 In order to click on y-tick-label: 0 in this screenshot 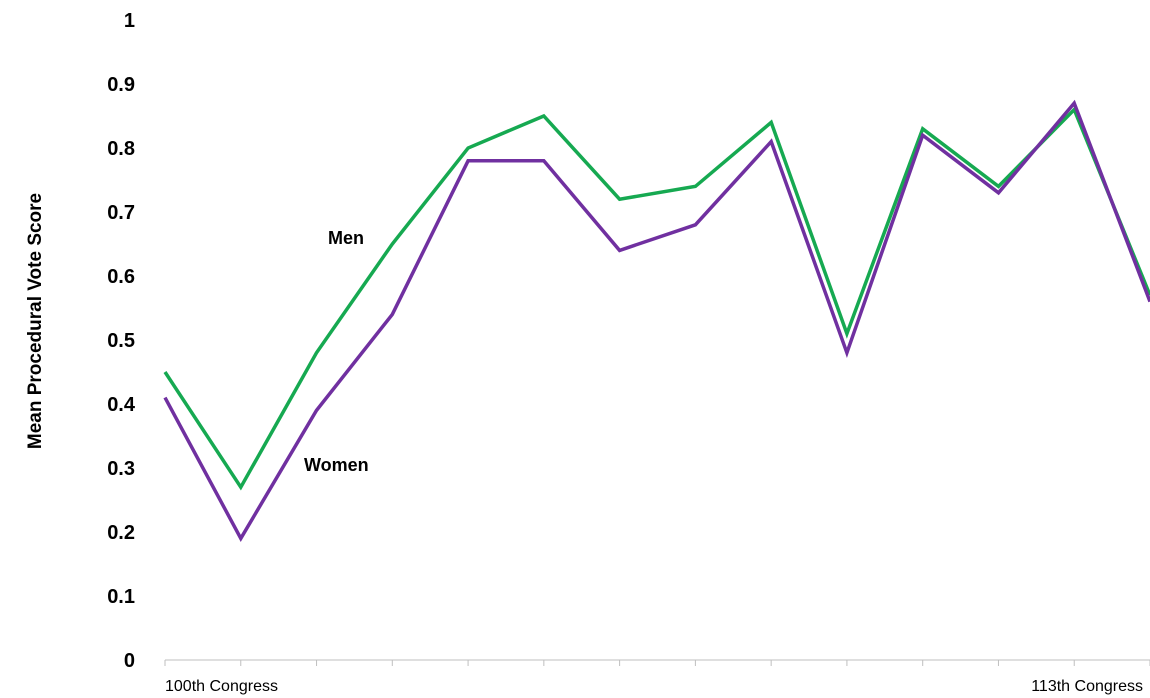, I will do `click(129, 661)`.